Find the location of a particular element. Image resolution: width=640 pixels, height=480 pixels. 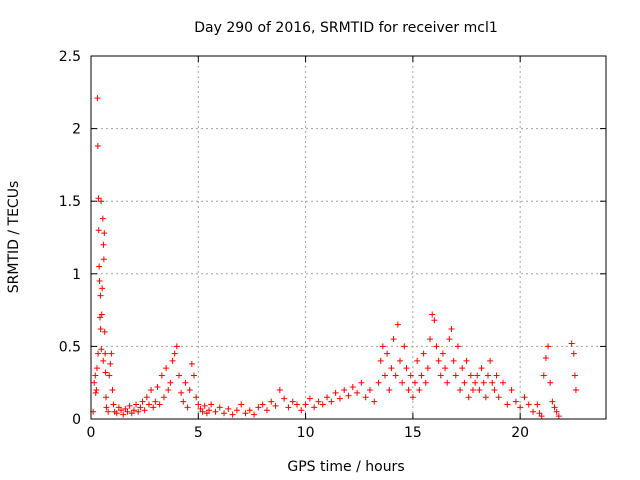

y-tick-label: 2.5 is located at coordinates (70, 57).